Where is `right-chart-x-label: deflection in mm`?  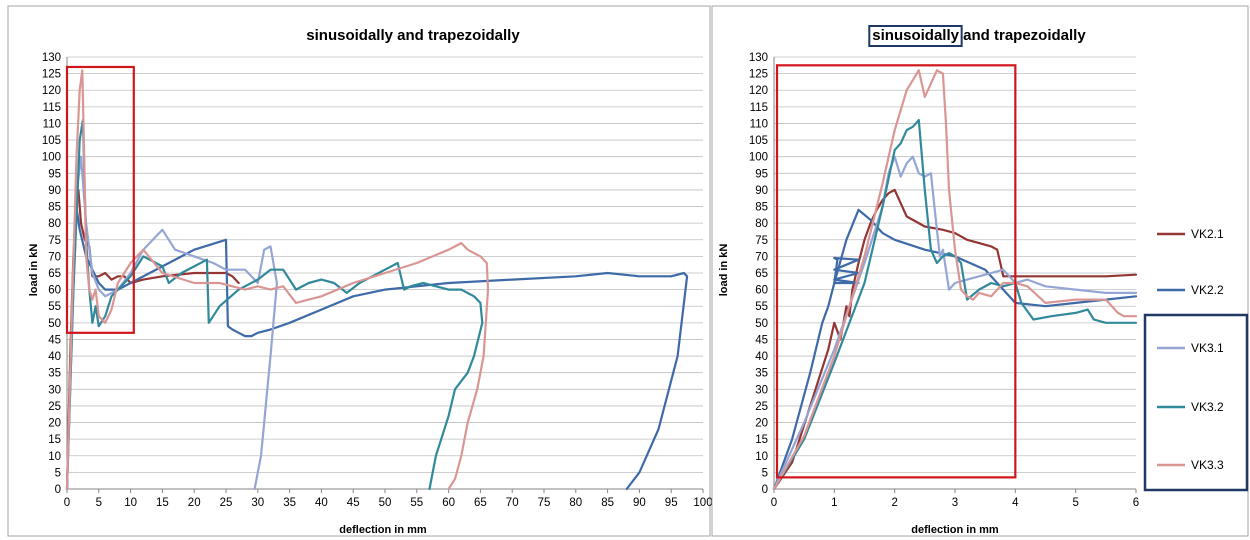 right-chart-x-label: deflection in mm is located at coordinates (955, 530).